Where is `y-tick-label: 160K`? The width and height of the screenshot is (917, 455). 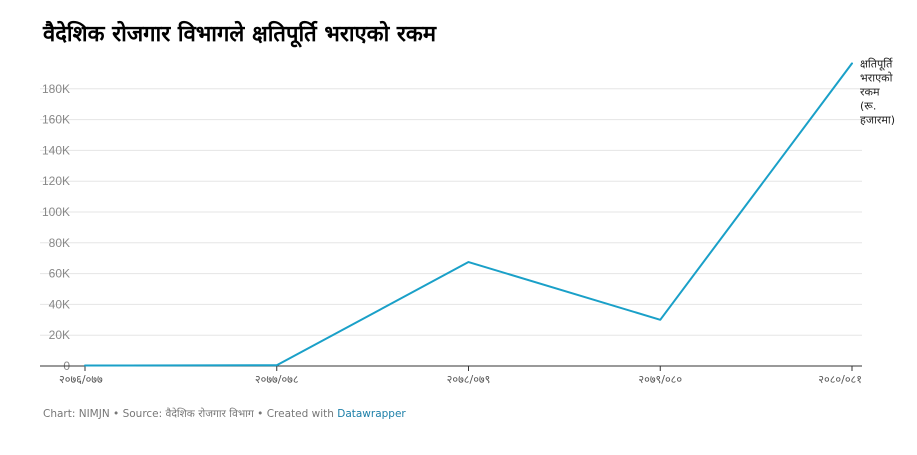
y-tick-label: 160K is located at coordinates (56, 120).